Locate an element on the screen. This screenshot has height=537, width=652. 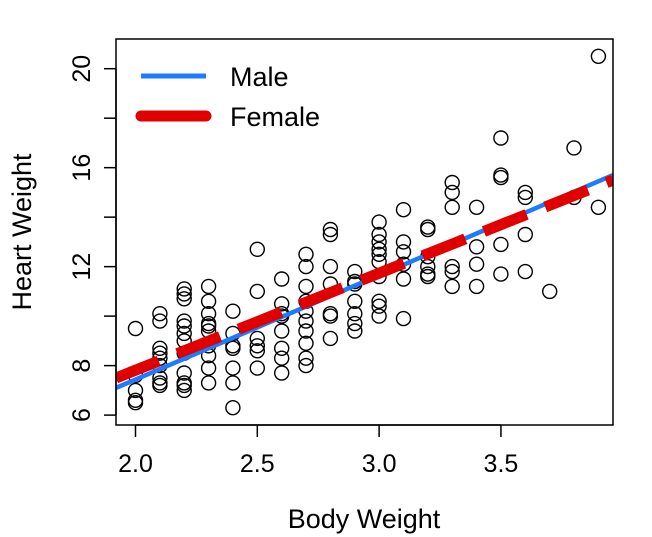
y-axis-title: Heart Weight is located at coordinates (22, 232).